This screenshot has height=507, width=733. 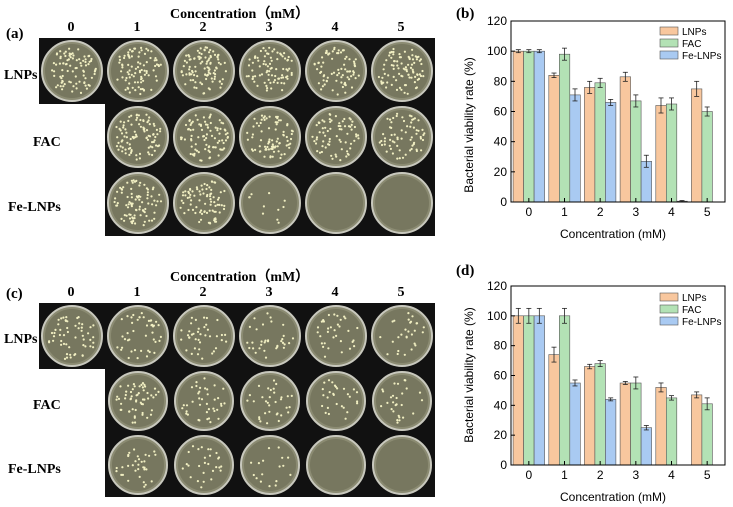 What do you see at coordinates (501, 81) in the screenshot?
I see `y-tick-label: 80` at bounding box center [501, 81].